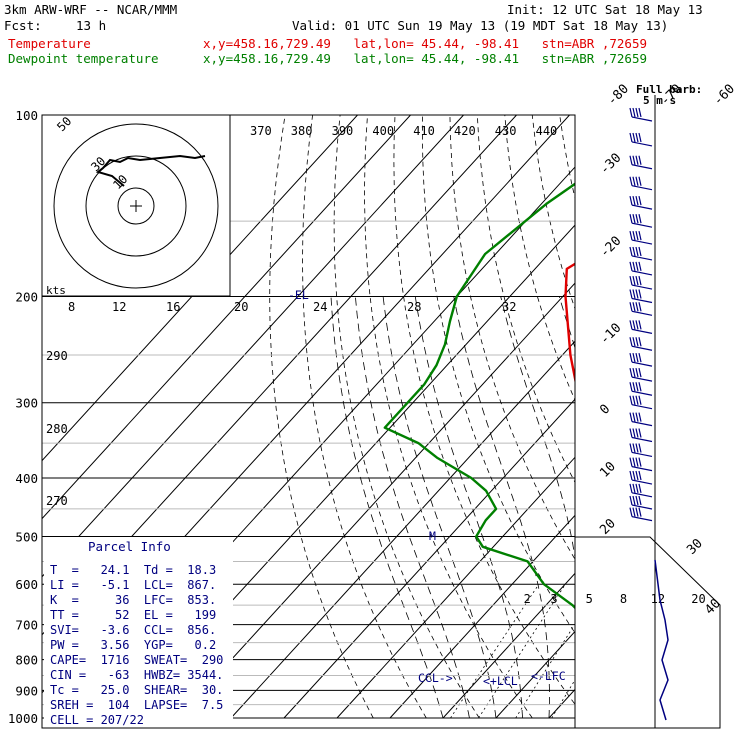 This screenshot has width=740, height=740. What do you see at coordinates (57, 501) in the screenshot?
I see `theta-label: 270` at bounding box center [57, 501].